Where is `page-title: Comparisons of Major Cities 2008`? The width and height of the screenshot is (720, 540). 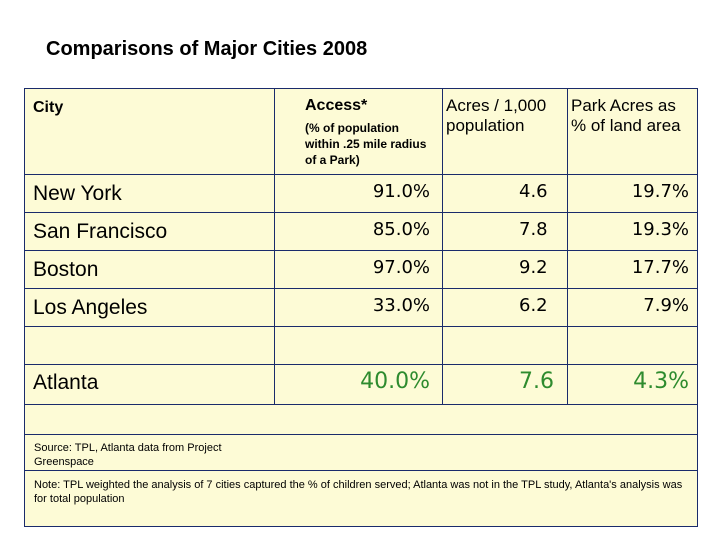 page-title: Comparisons of Major Cities 2008 is located at coordinates (207, 49).